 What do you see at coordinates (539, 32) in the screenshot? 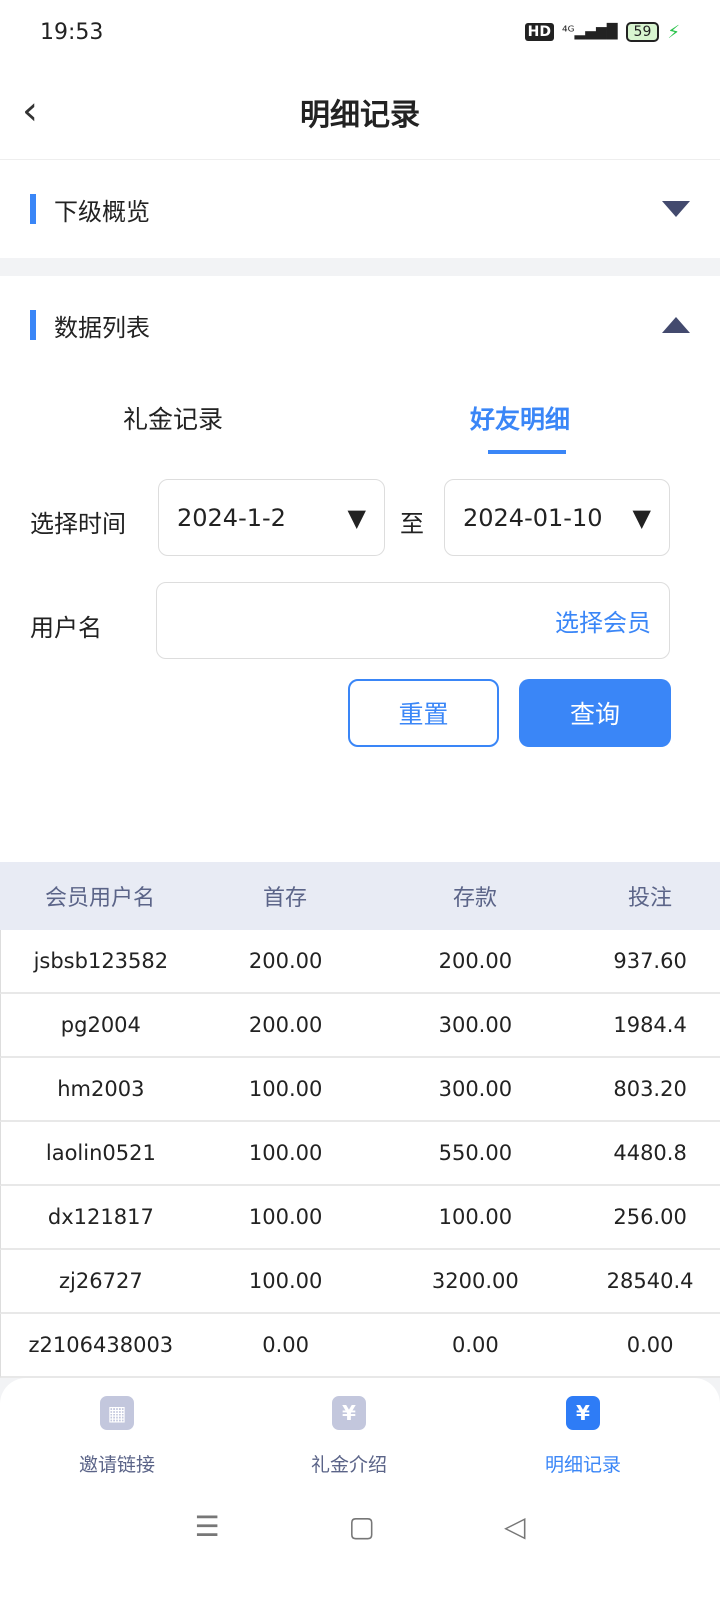
I see `hd-icon: HD` at bounding box center [539, 32].